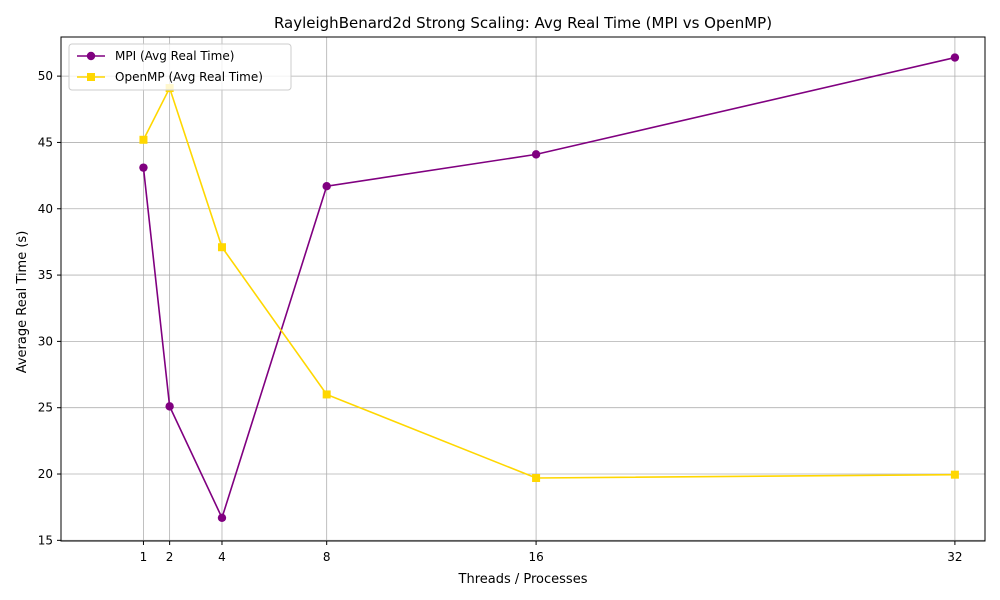 Image resolution: width=1000 pixels, height=600 pixels. What do you see at coordinates (222, 557) in the screenshot?
I see `x-tick-label: 4` at bounding box center [222, 557].